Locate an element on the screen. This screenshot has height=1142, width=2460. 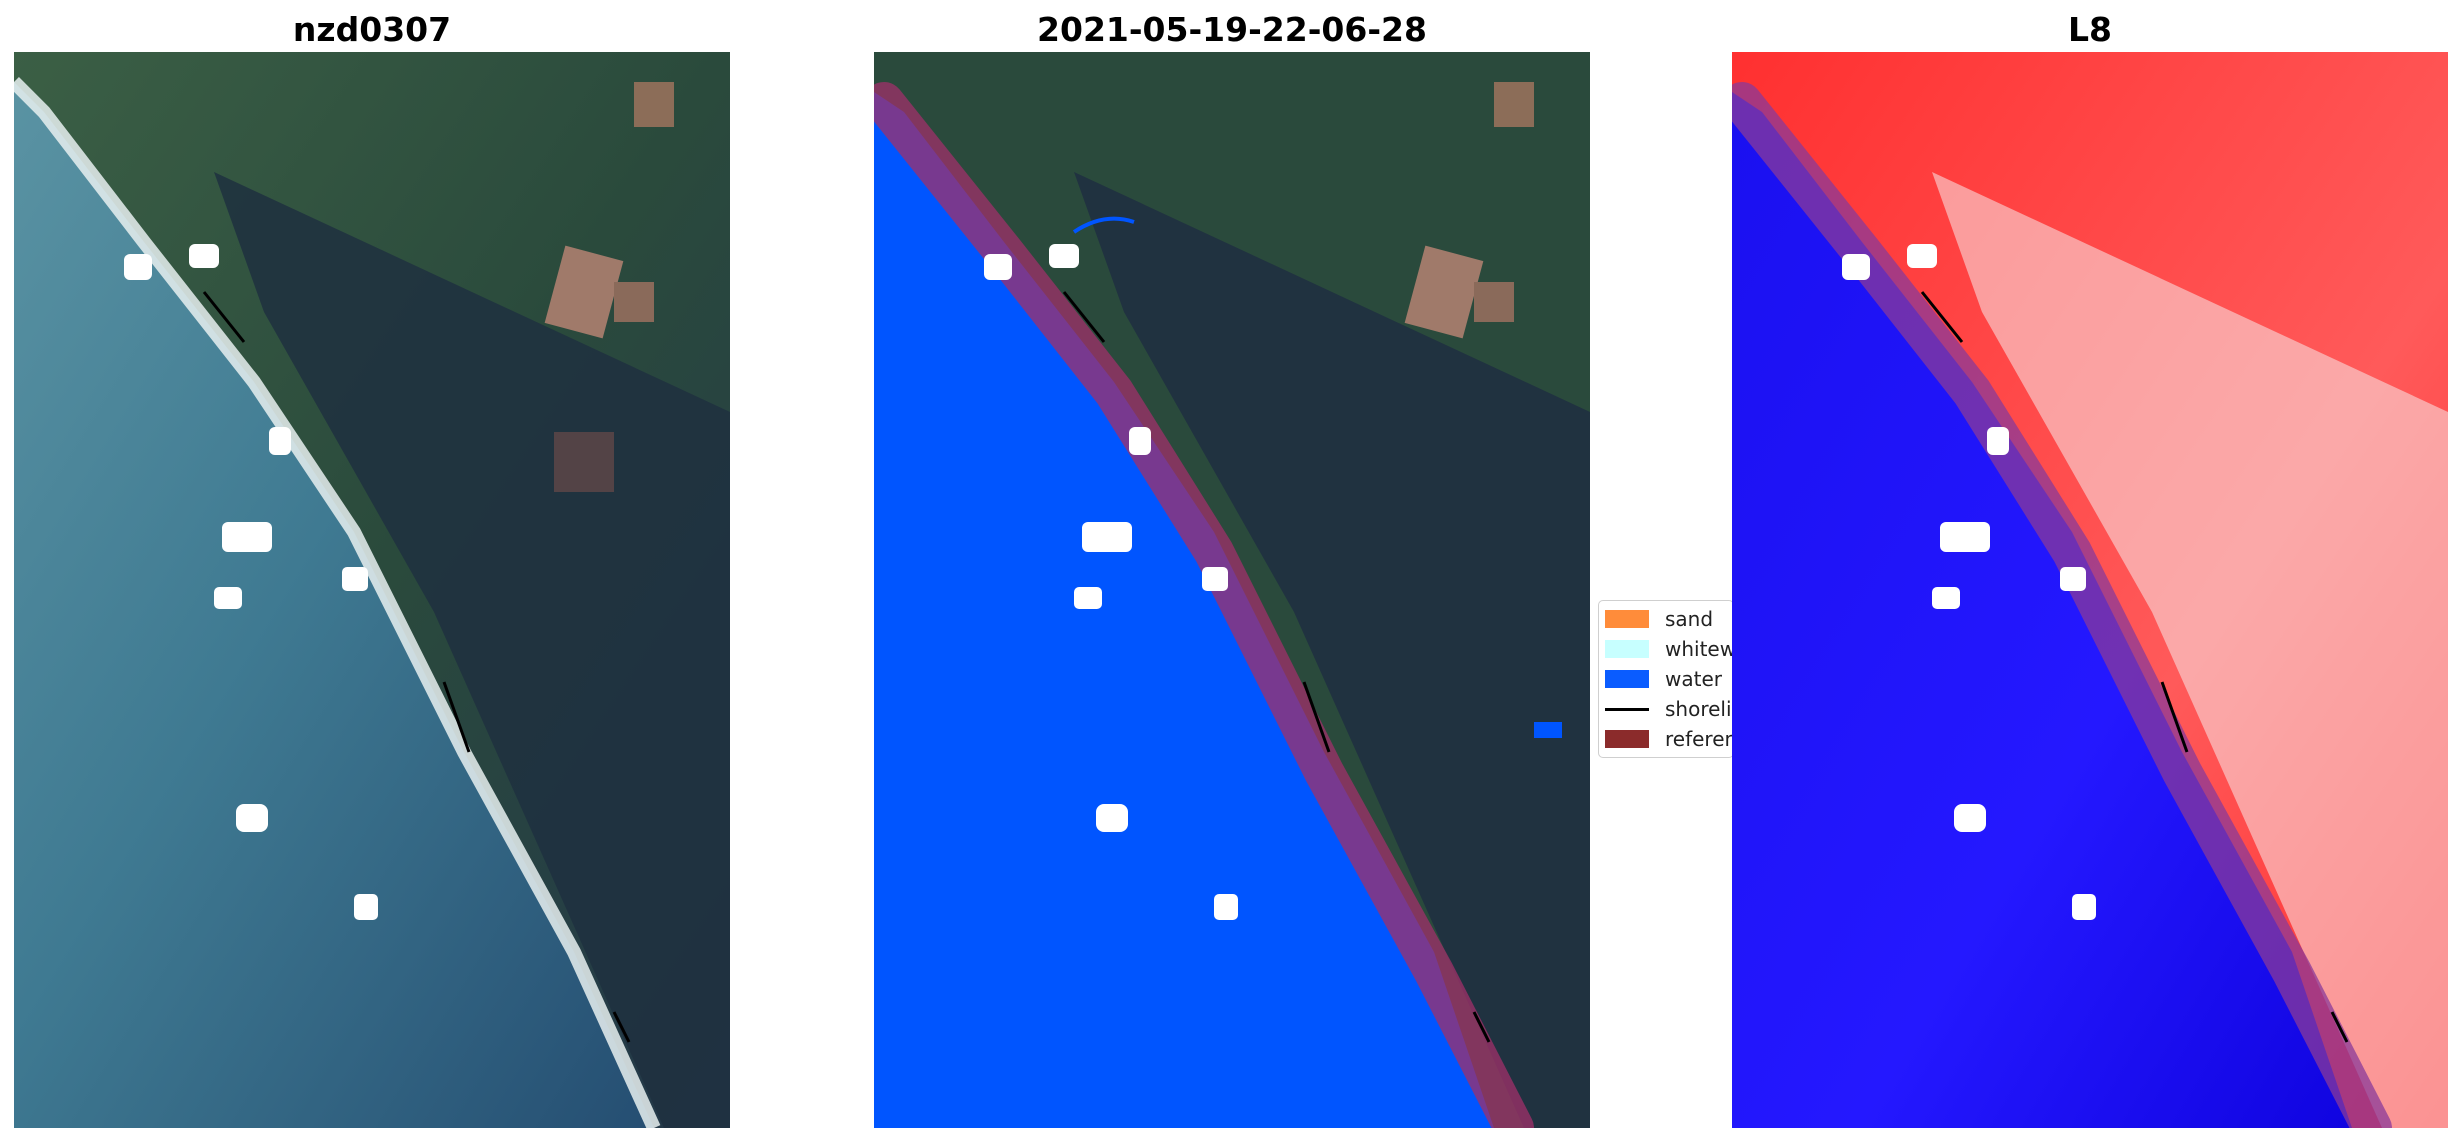
whitewater-swatch is located at coordinates (1627, 649).